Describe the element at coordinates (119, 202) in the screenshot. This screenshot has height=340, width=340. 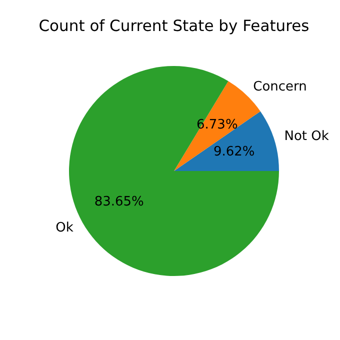
I see `data-label: 83.65%` at that location.